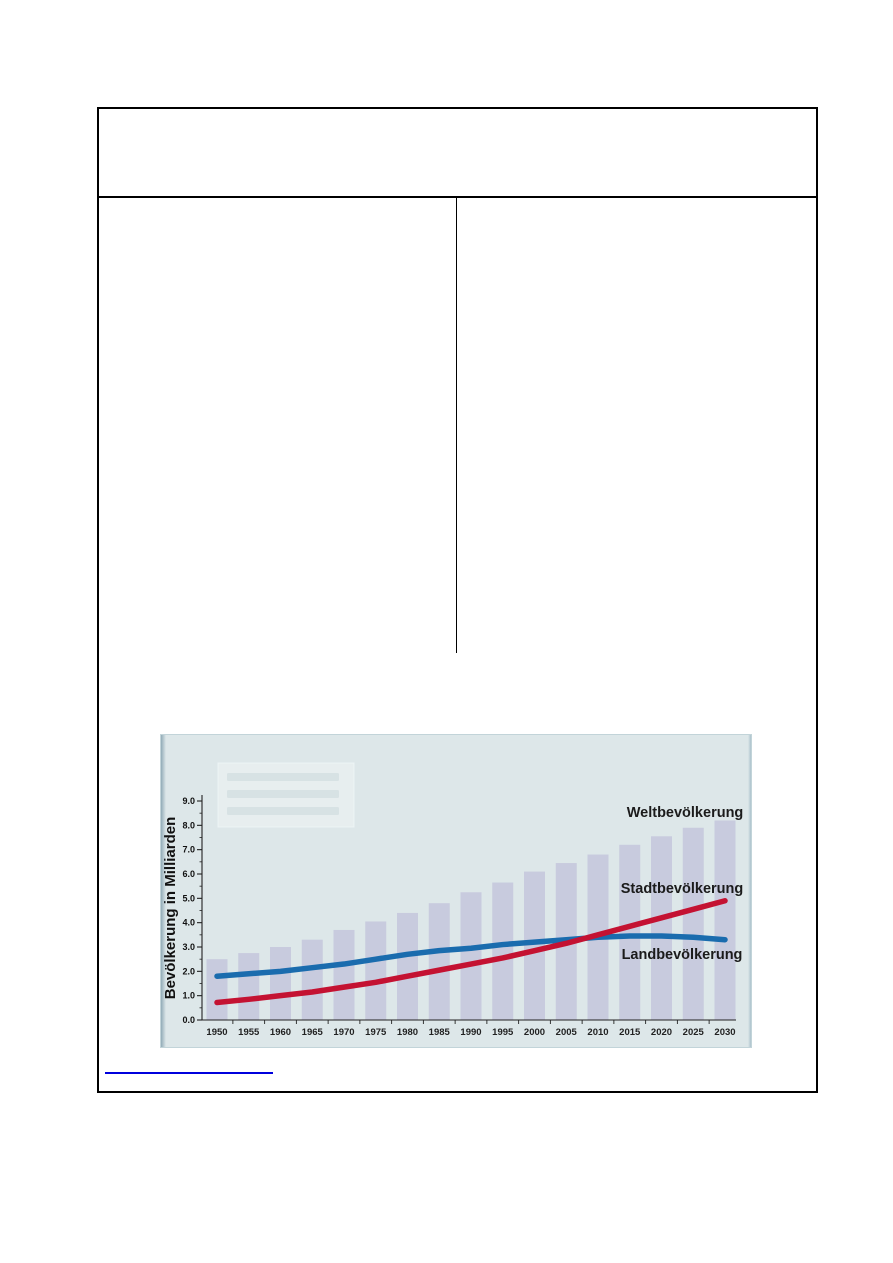  I want to click on svg-text: 1990, so click(470, 1032).